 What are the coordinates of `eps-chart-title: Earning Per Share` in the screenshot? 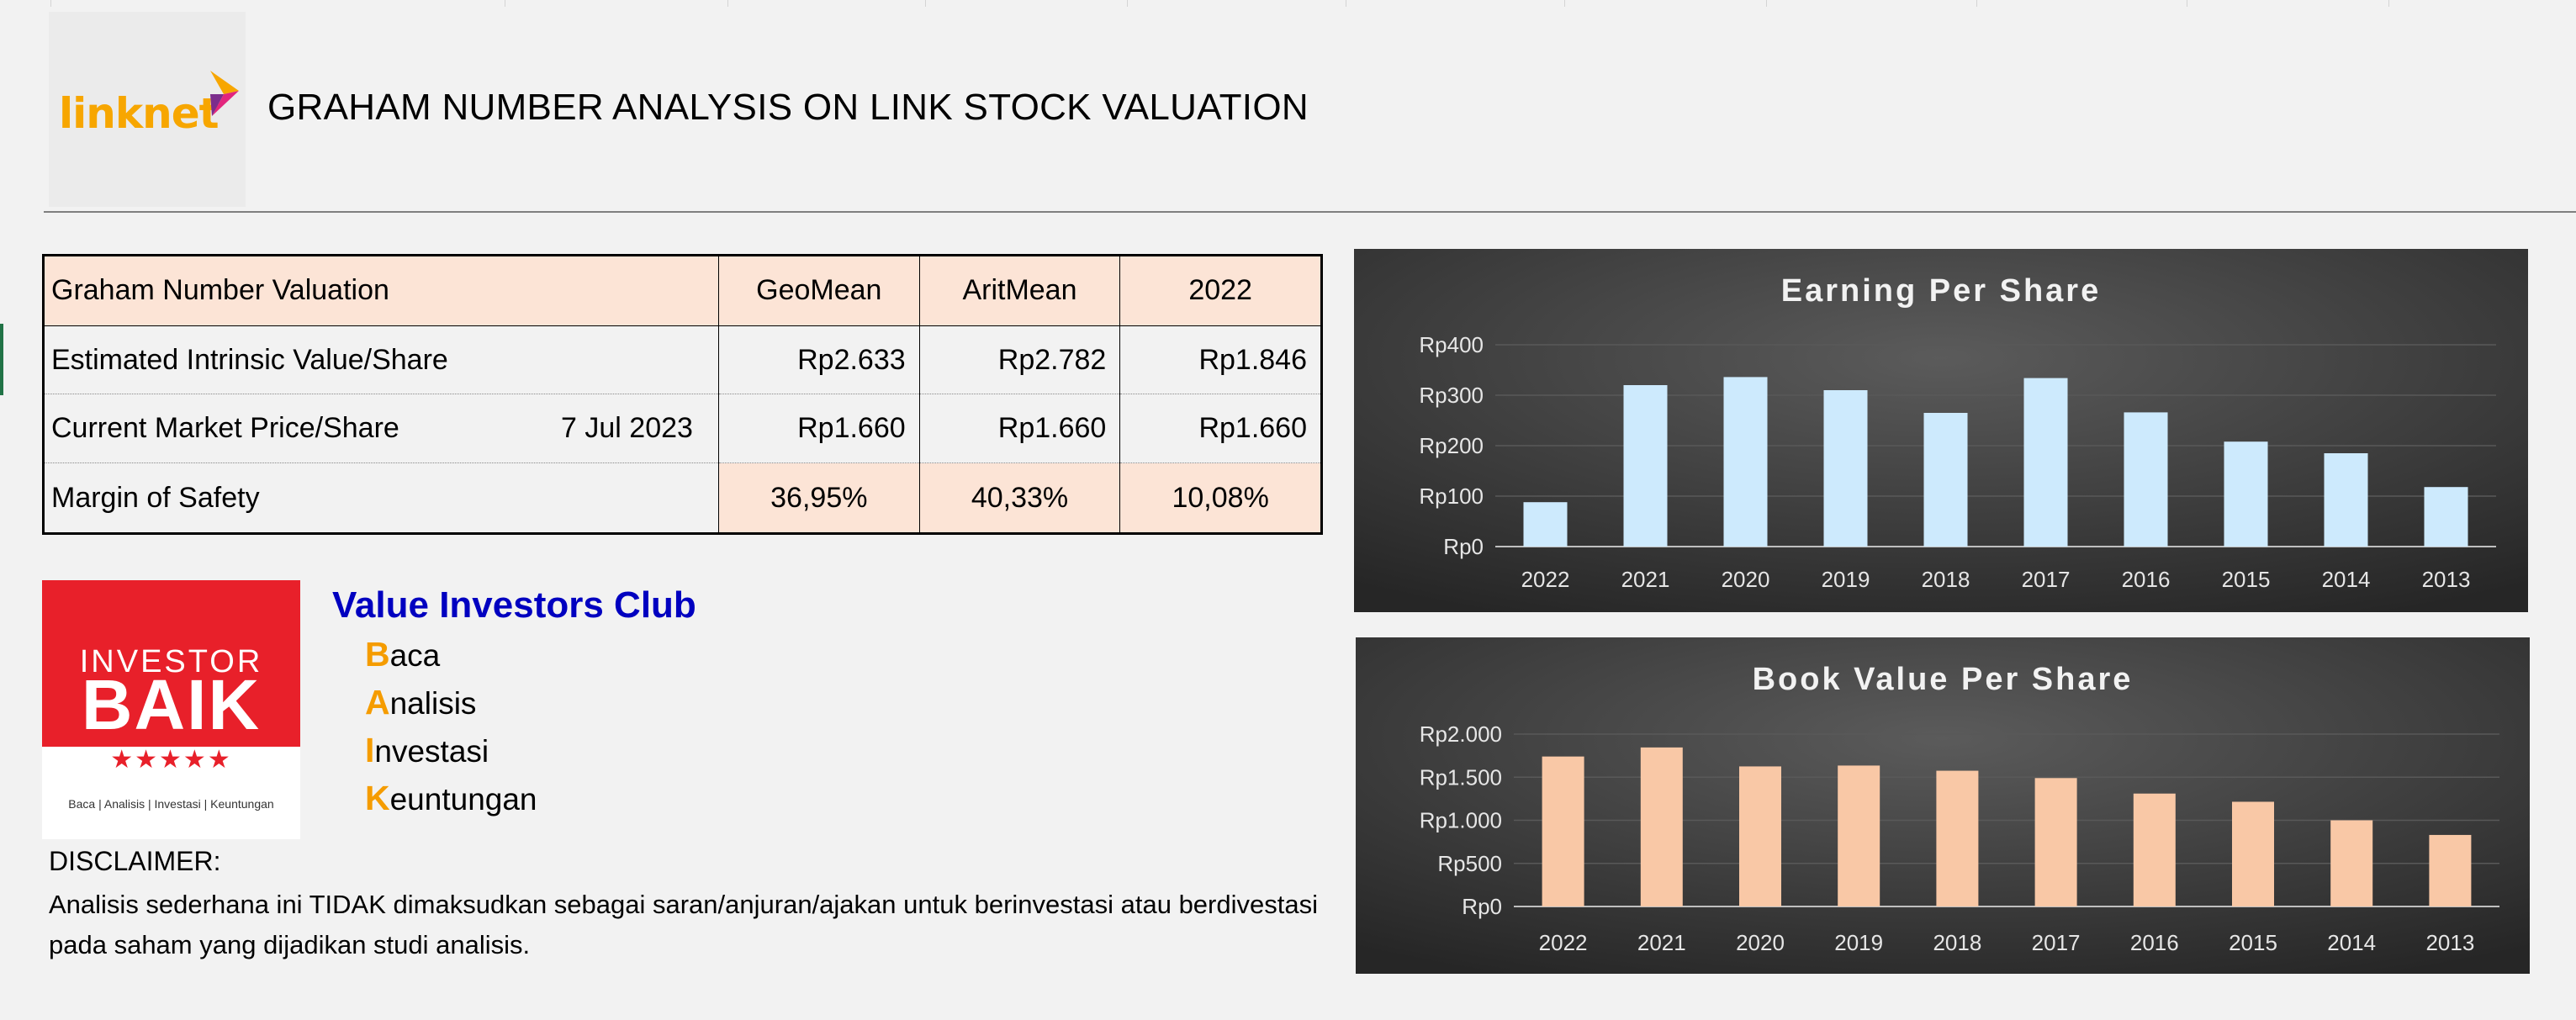 It's located at (1941, 291).